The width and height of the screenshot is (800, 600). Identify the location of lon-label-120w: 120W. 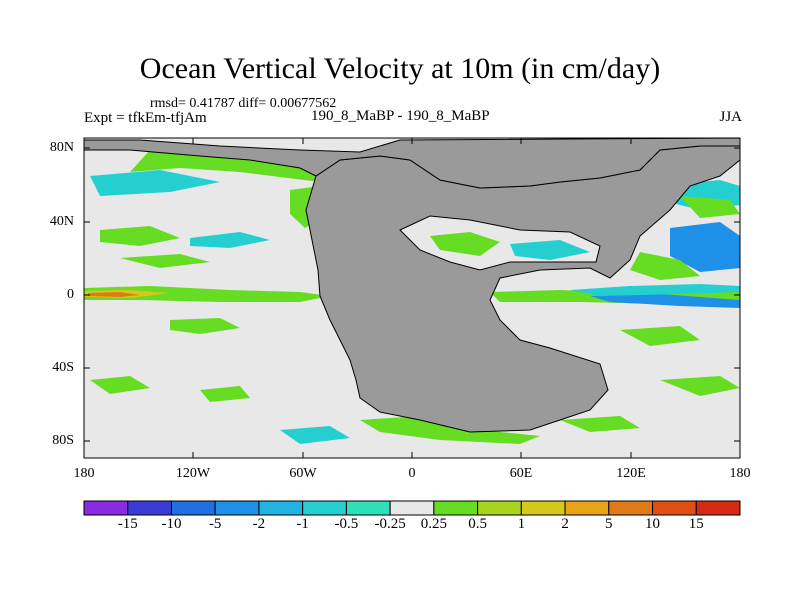
(193, 473).